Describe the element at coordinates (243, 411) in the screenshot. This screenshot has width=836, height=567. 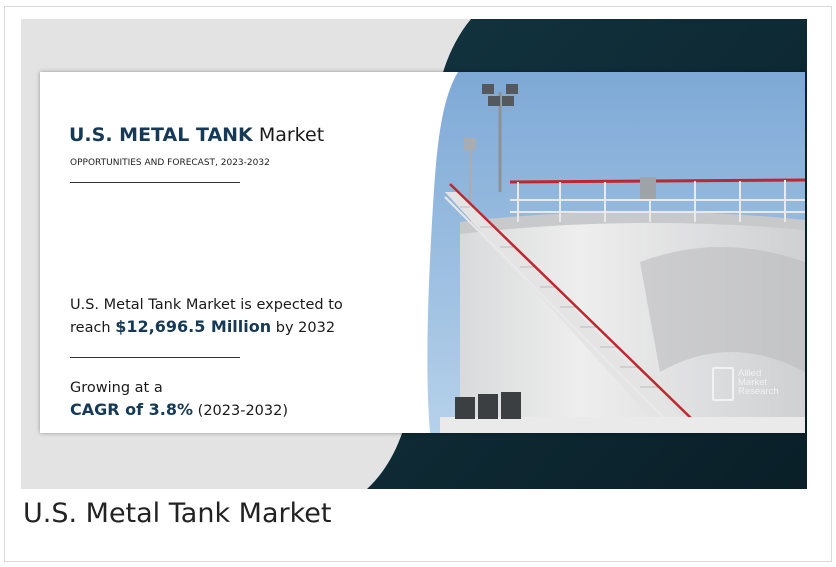
I see `growth-period: (2023-2032)` at that location.